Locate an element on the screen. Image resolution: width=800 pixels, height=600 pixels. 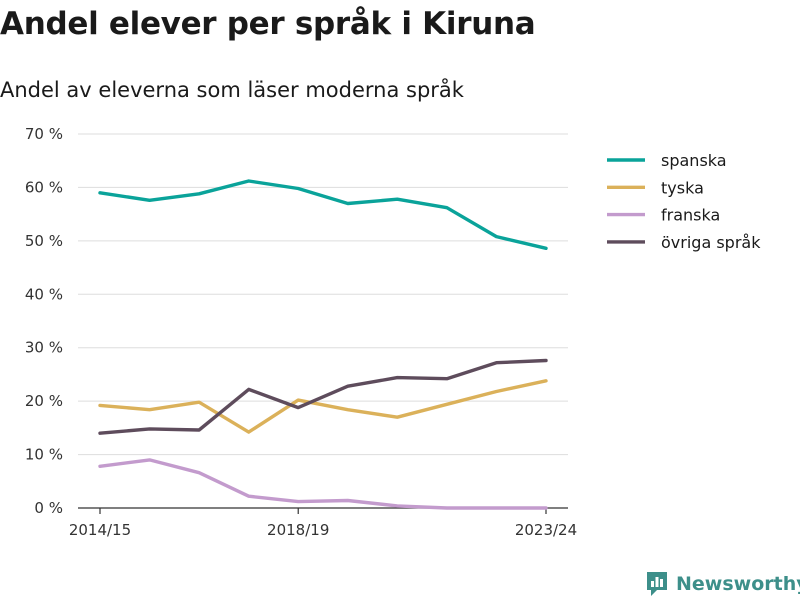
y-tick-label: 70 % is located at coordinates (44, 134).